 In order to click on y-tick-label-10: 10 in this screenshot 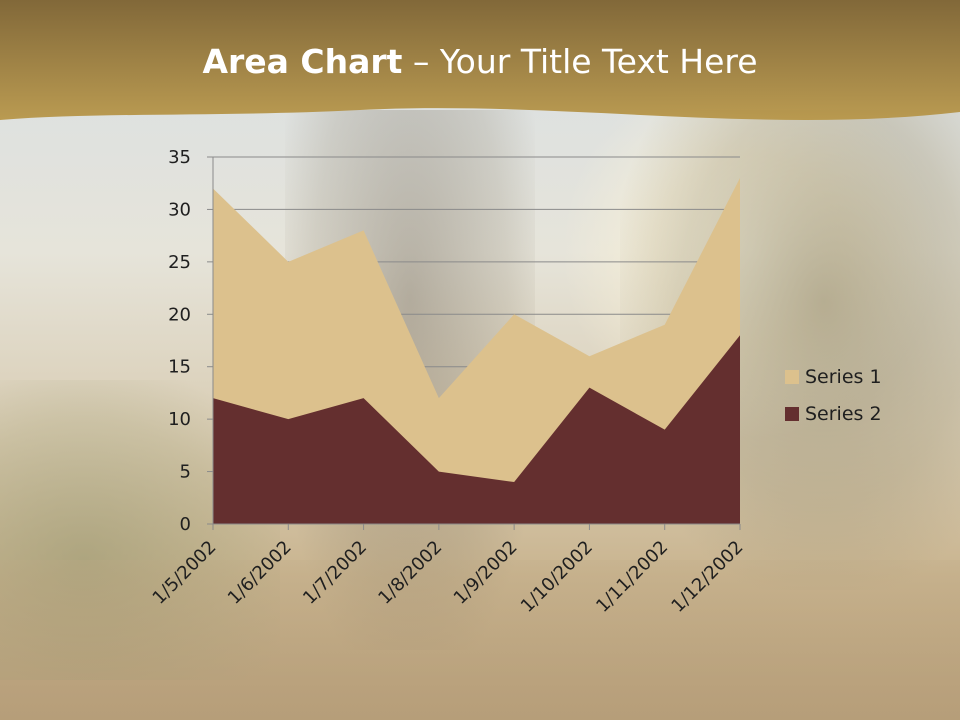, I will do `click(179, 419)`.